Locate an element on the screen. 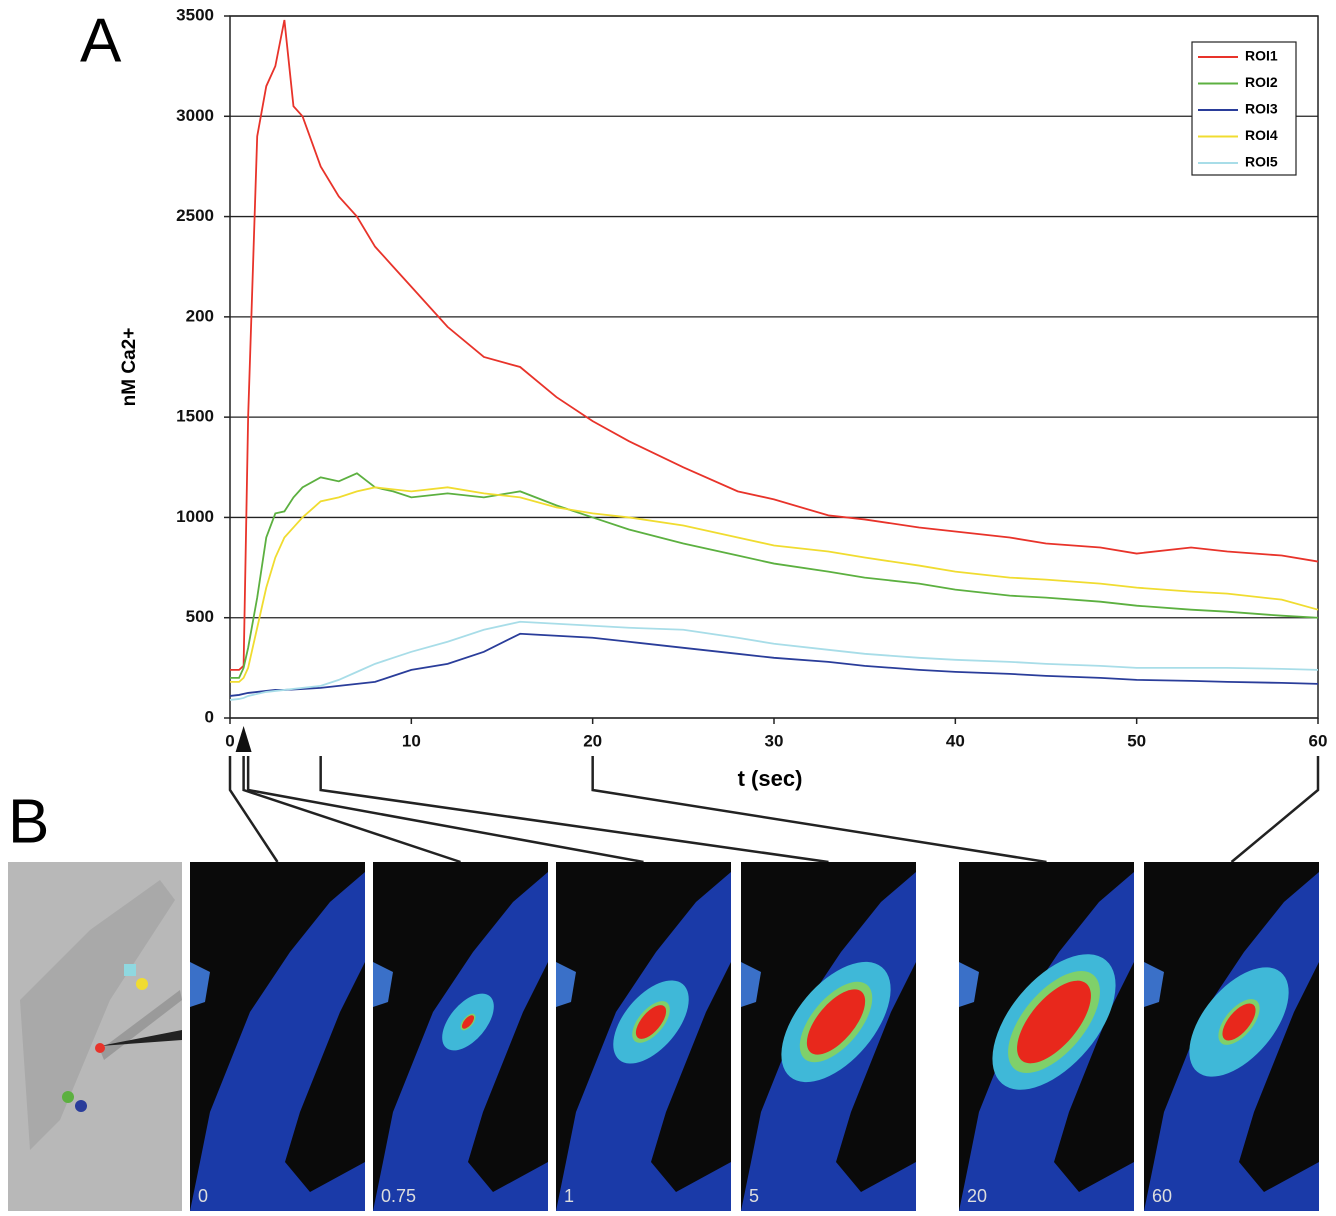  y-tick-label: 3000 is located at coordinates (195, 115).